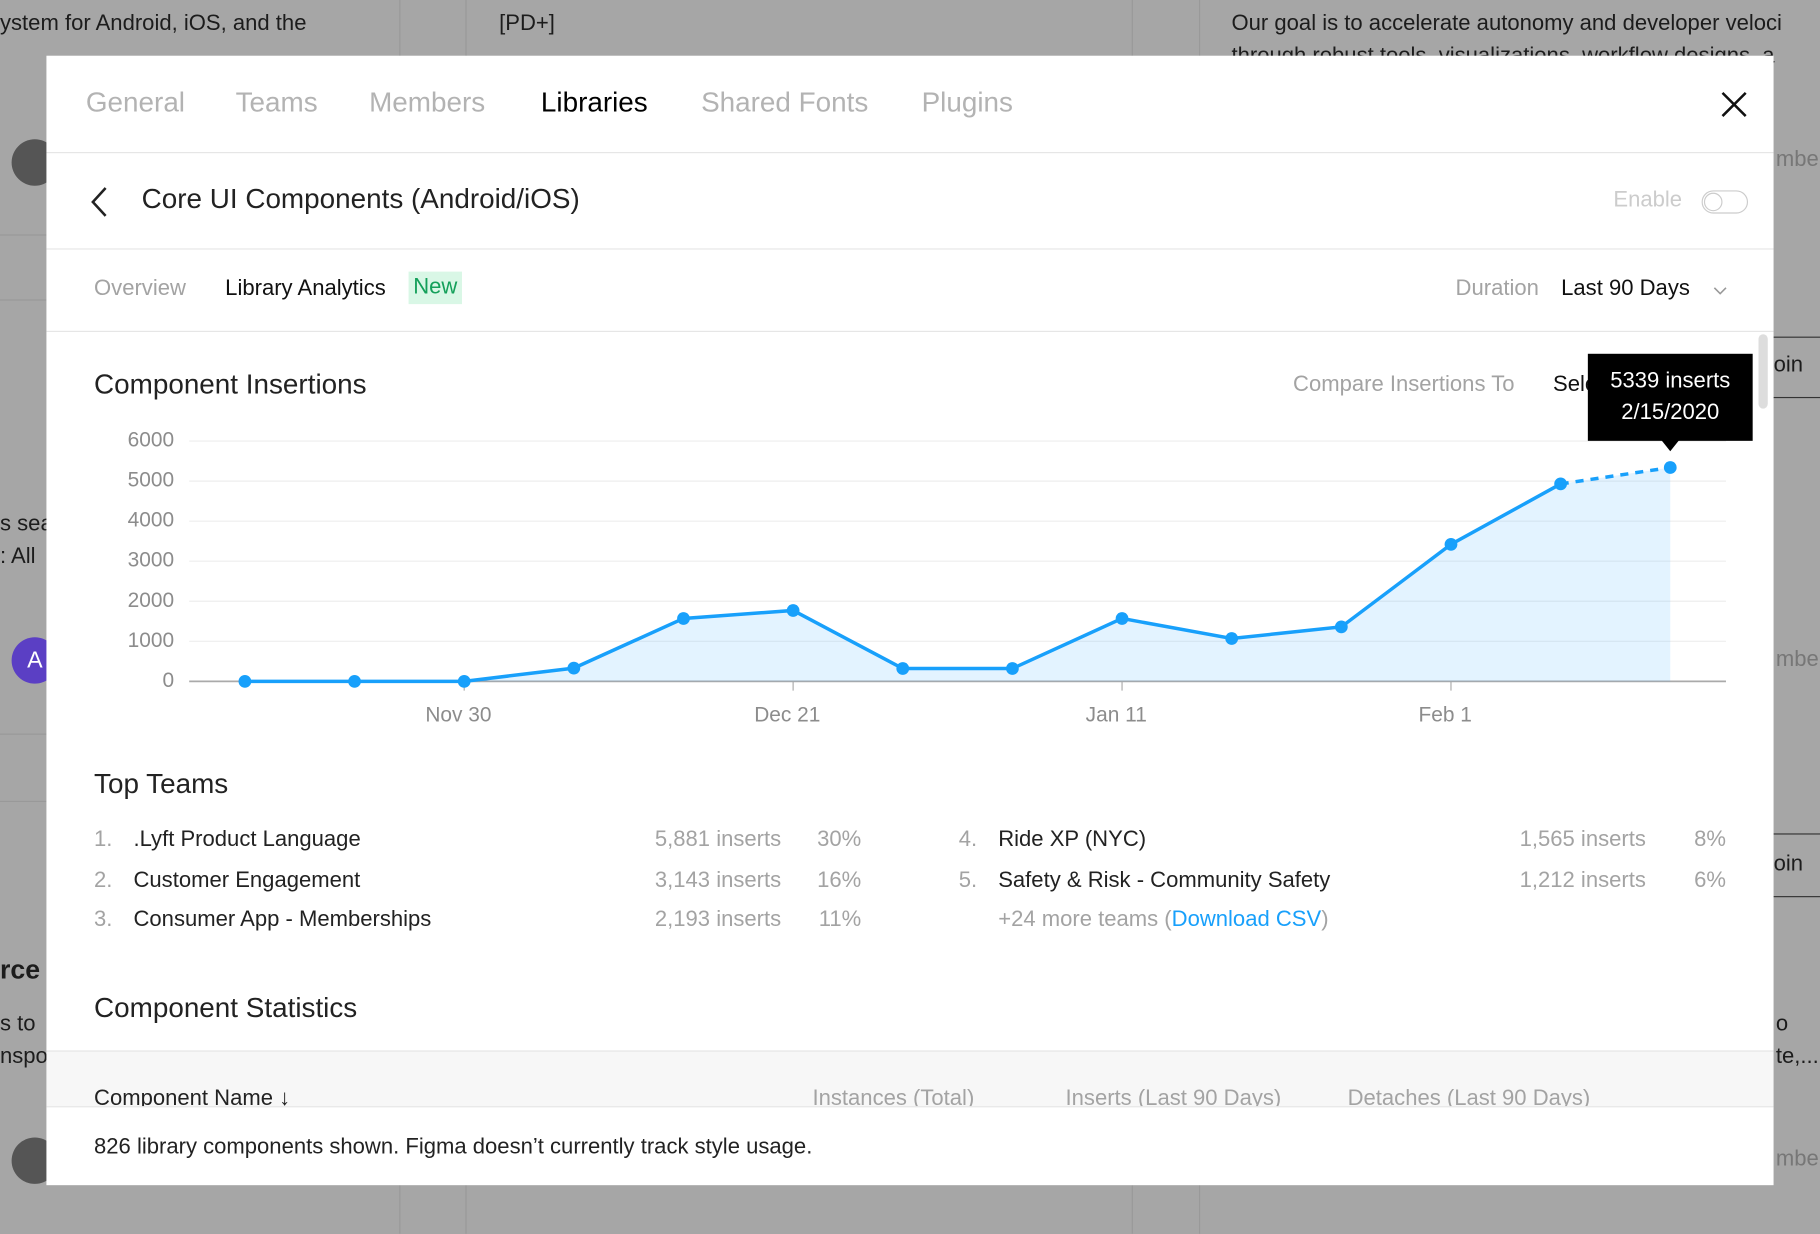 This screenshot has width=1820, height=1234. Describe the element at coordinates (785, 103) in the screenshot. I see `tab: Shared Fonts` at that location.